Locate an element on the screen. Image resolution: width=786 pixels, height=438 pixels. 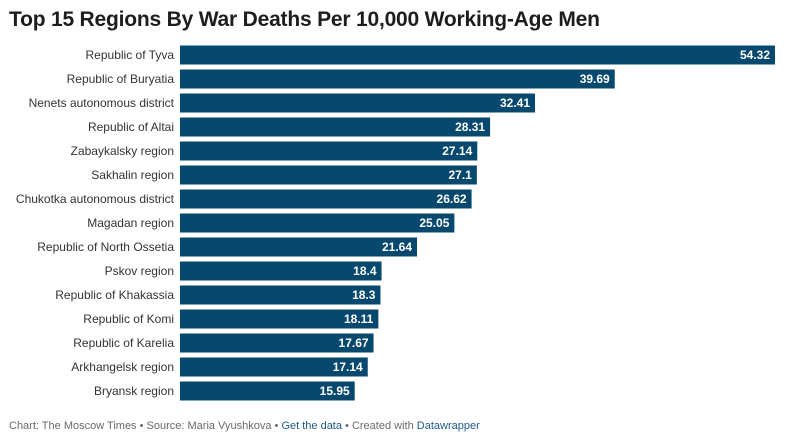
value-label: 26.62 is located at coordinates (452, 199).